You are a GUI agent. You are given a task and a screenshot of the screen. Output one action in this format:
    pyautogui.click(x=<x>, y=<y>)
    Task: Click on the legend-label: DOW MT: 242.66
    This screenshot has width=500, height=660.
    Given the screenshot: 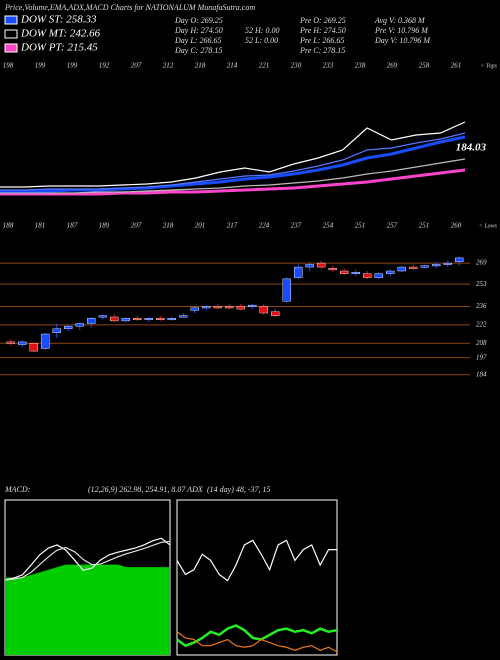 What is the action you would take?
    pyautogui.click(x=60, y=34)
    